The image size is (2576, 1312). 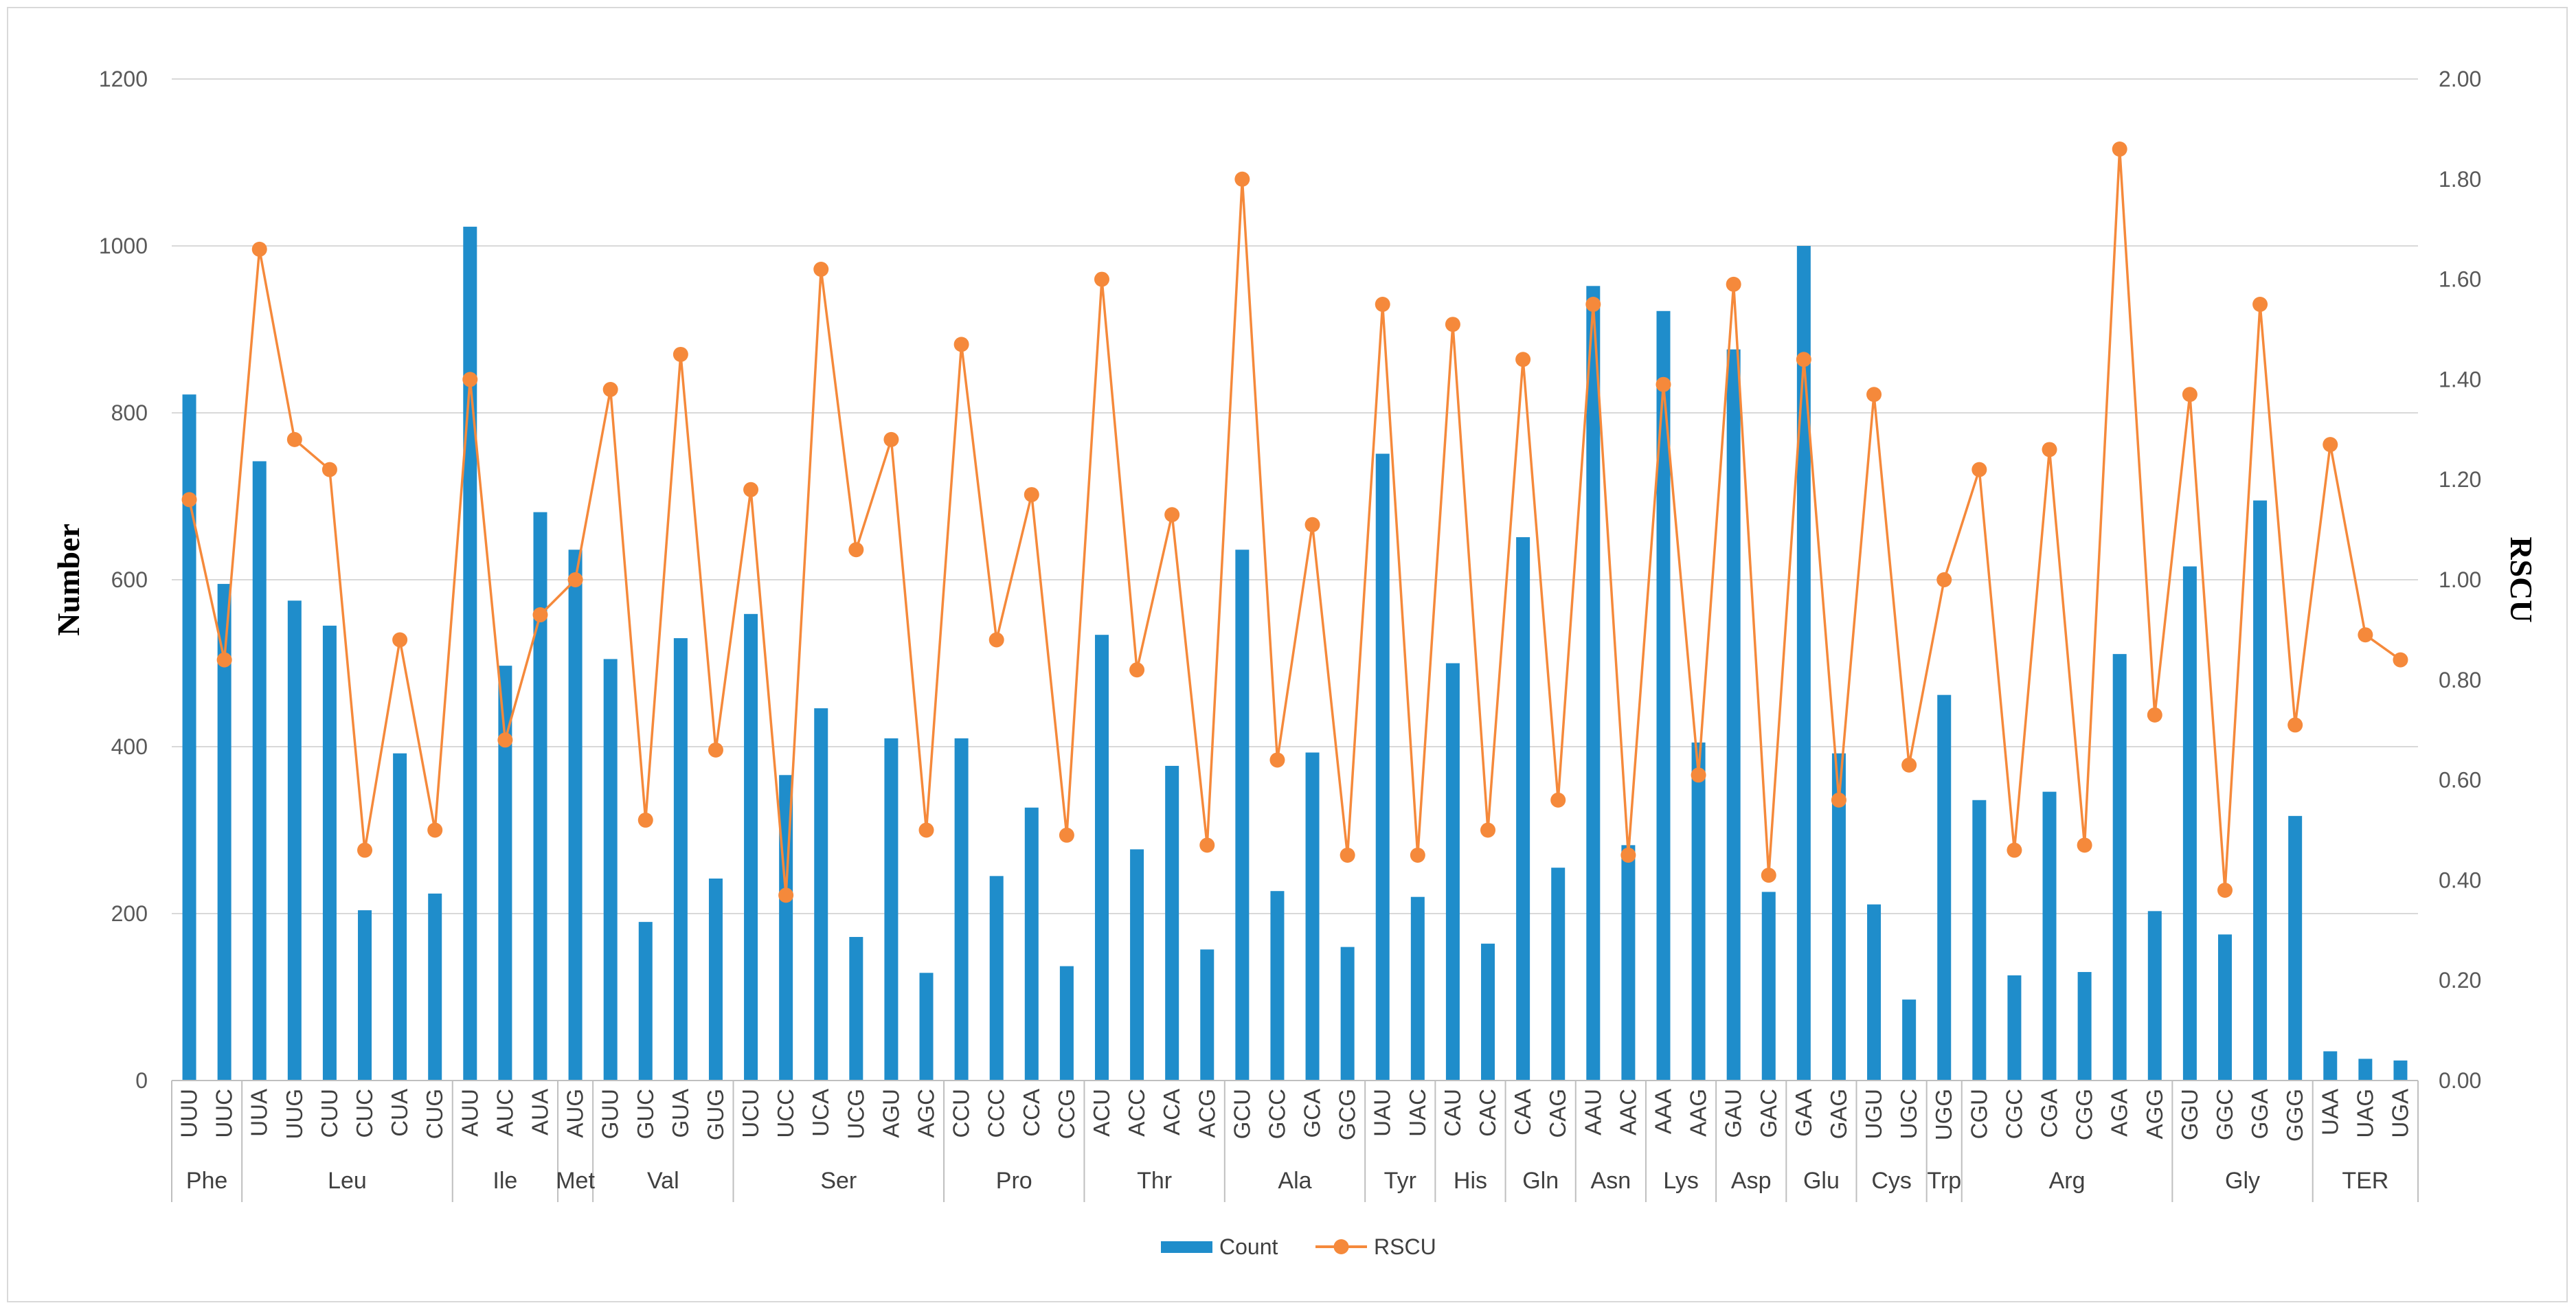 What do you see at coordinates (926, 1113) in the screenshot?
I see `codon-label: AGC` at bounding box center [926, 1113].